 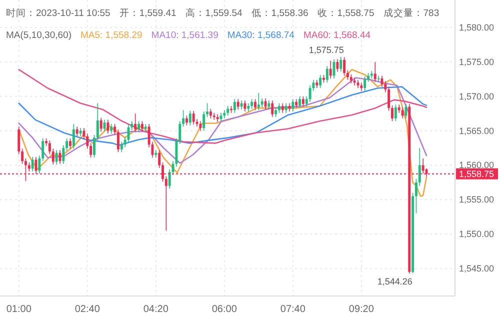 I want to click on annotation: 收：1,558.75, so click(x=345, y=13).